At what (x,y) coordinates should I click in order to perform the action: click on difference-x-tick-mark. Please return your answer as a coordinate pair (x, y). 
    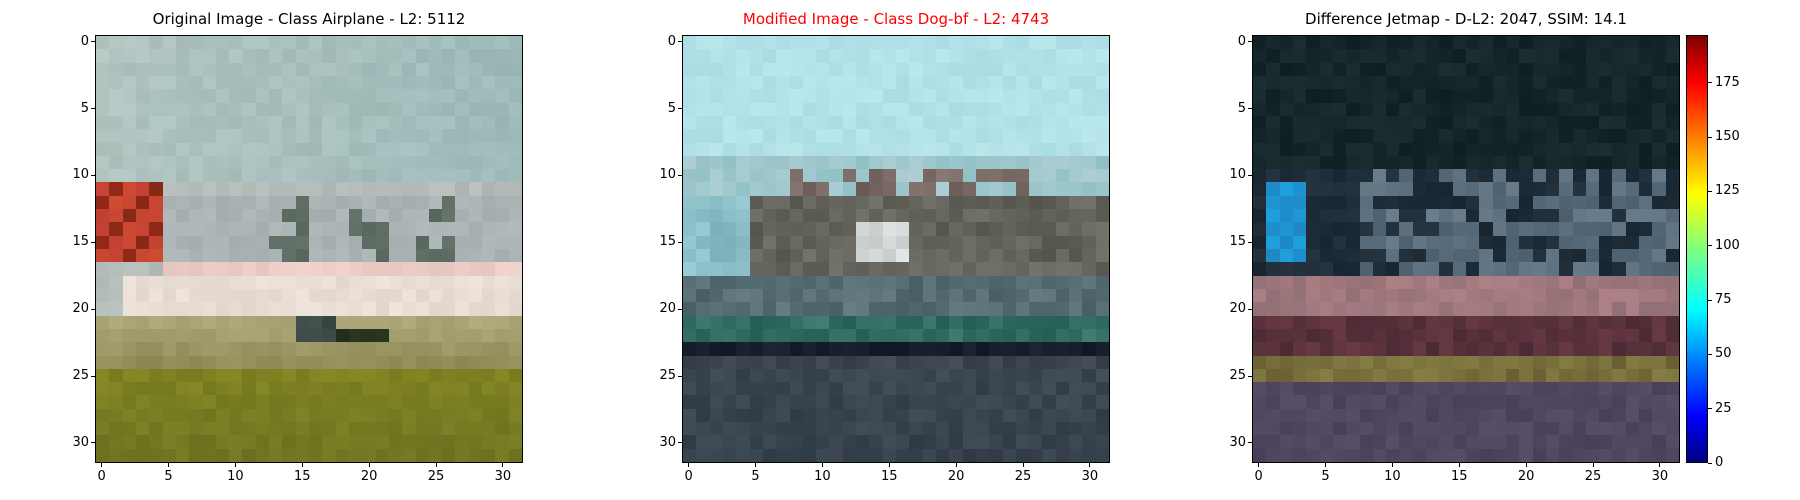
    Looking at the image, I should click on (1259, 465).